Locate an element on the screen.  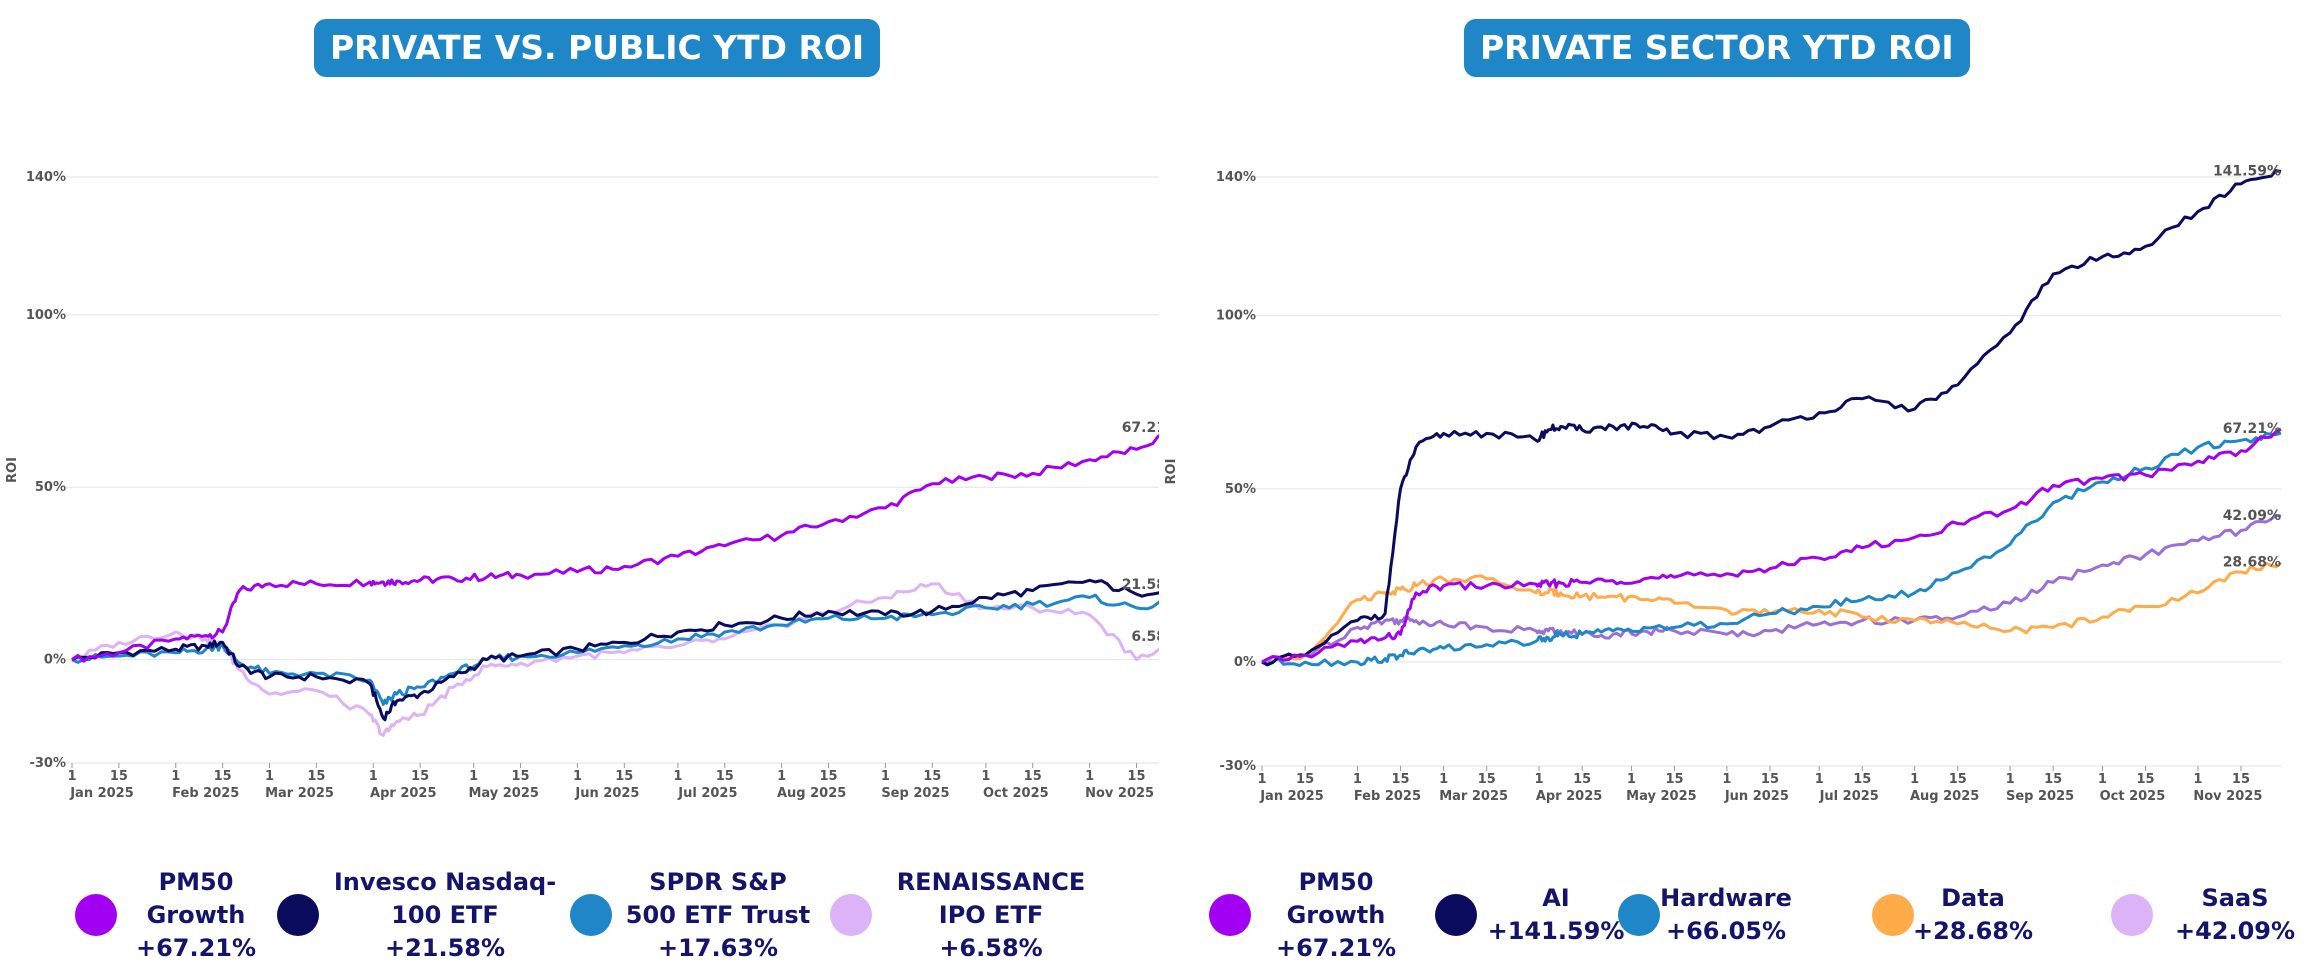
legend-label: PM50 Growth +67.21% is located at coordinates (196, 915).